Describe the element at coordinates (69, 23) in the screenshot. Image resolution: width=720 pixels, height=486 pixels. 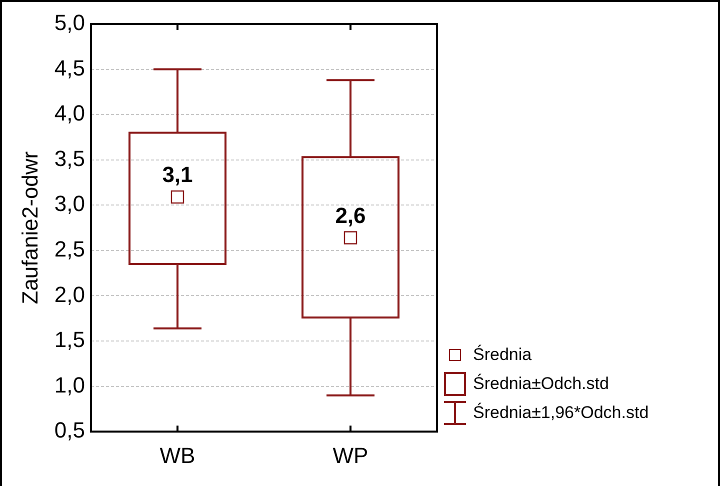
I see `y-tick-label: 5,0` at that location.